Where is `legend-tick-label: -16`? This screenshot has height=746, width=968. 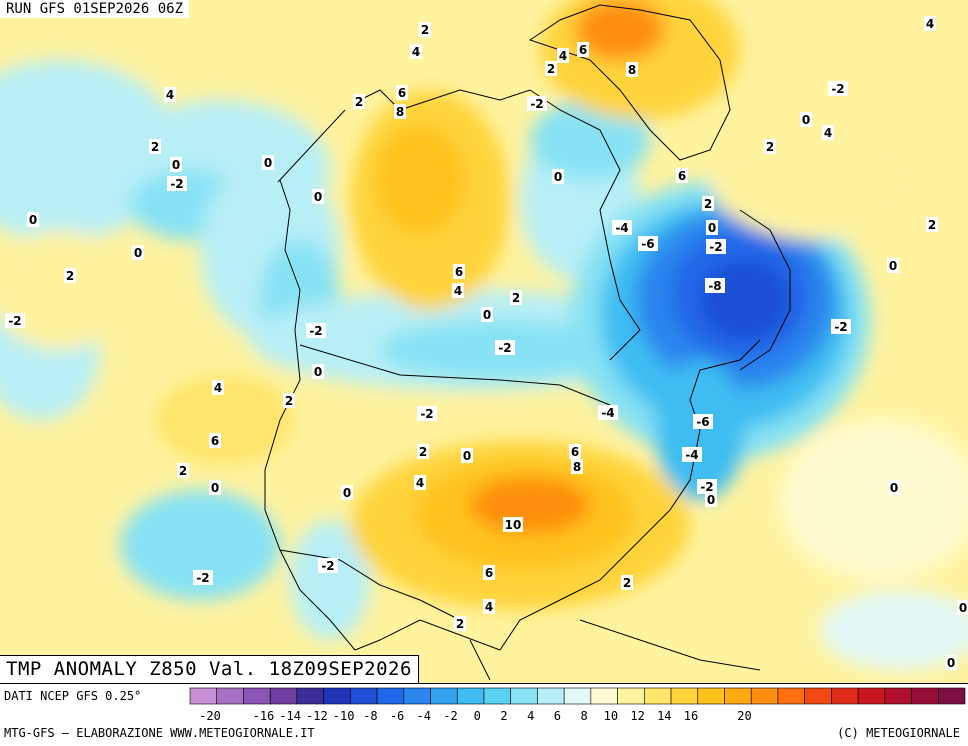
legend-tick-label: -16 is located at coordinates (264, 716).